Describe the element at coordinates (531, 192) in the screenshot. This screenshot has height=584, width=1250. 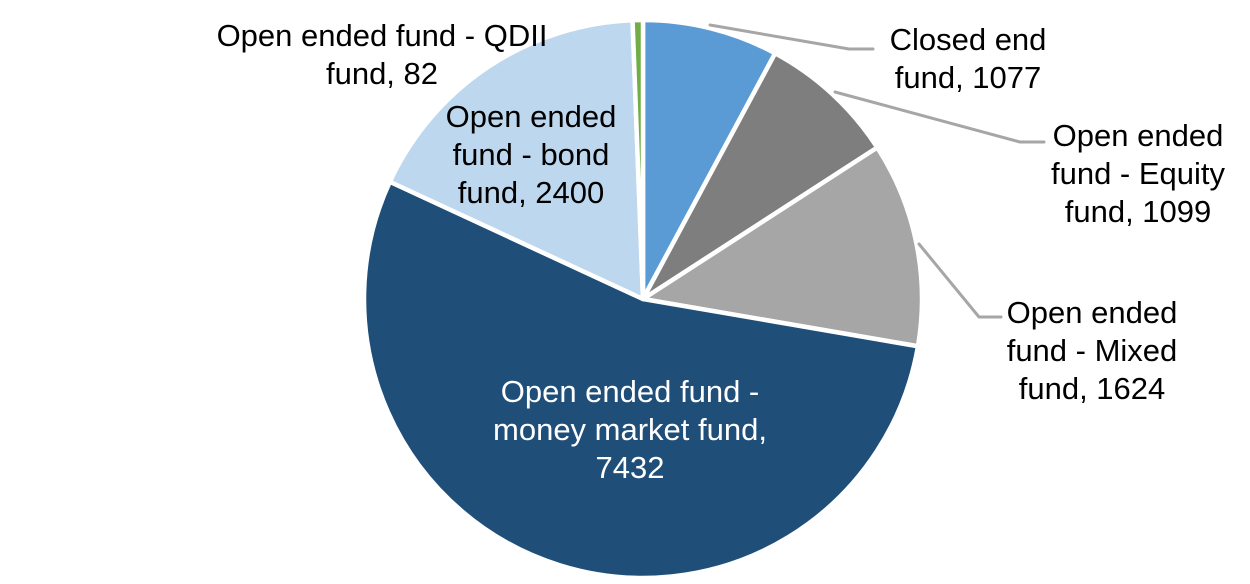
I see `data-label-line: fund, 2400` at that location.